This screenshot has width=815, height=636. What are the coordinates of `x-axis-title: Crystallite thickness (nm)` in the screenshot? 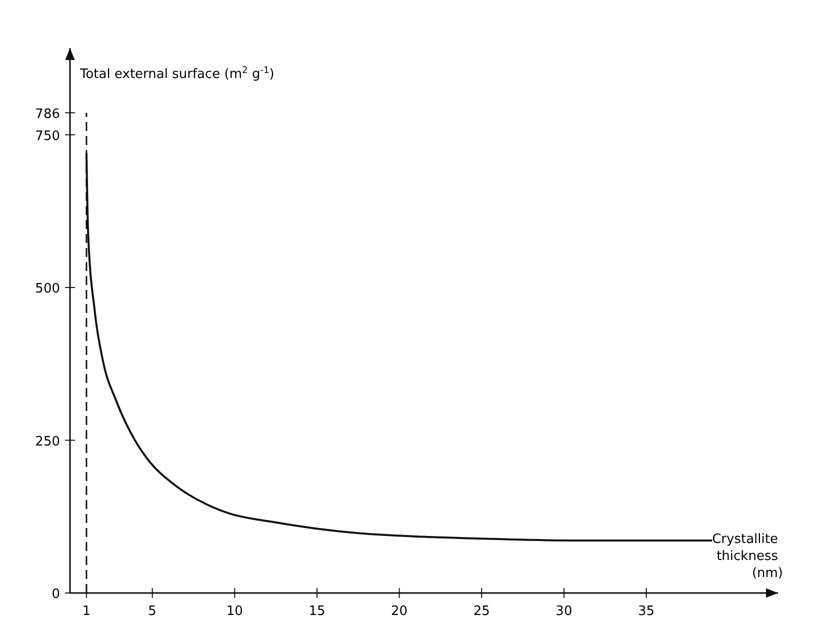 It's located at (747, 556).